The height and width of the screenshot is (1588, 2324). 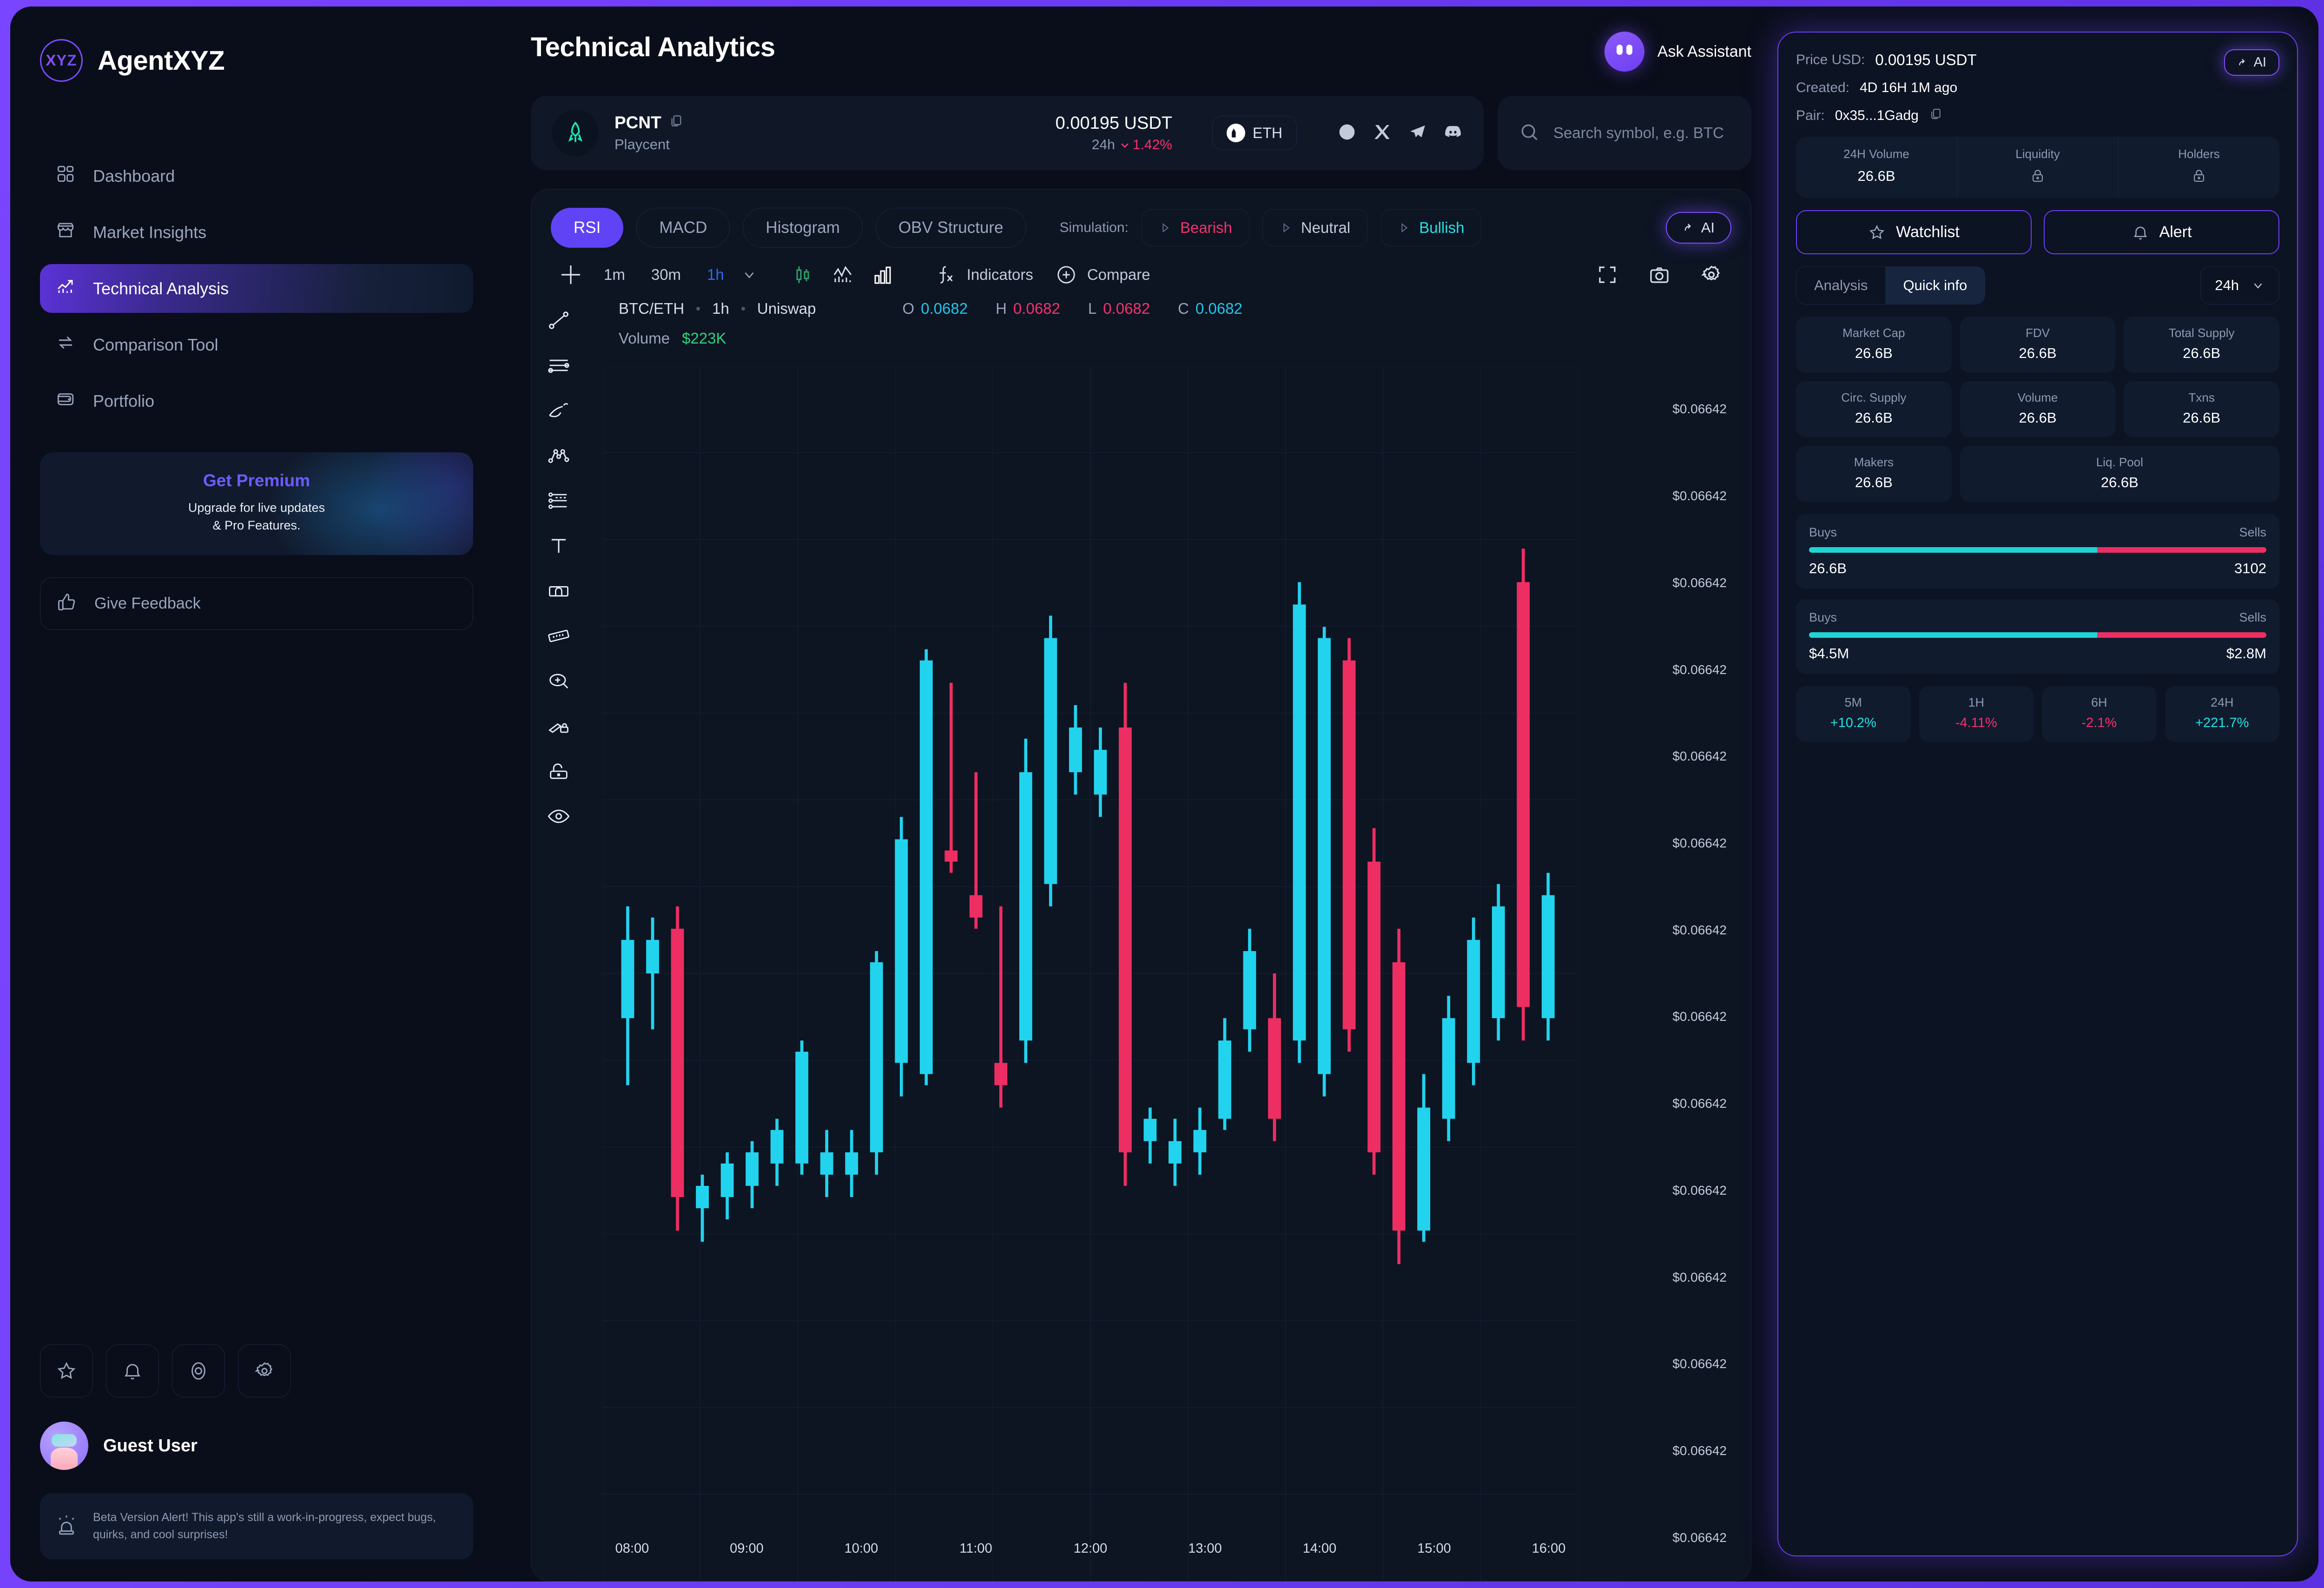 What do you see at coordinates (803, 275) in the screenshot?
I see `candlestick-chart-icon` at bounding box center [803, 275].